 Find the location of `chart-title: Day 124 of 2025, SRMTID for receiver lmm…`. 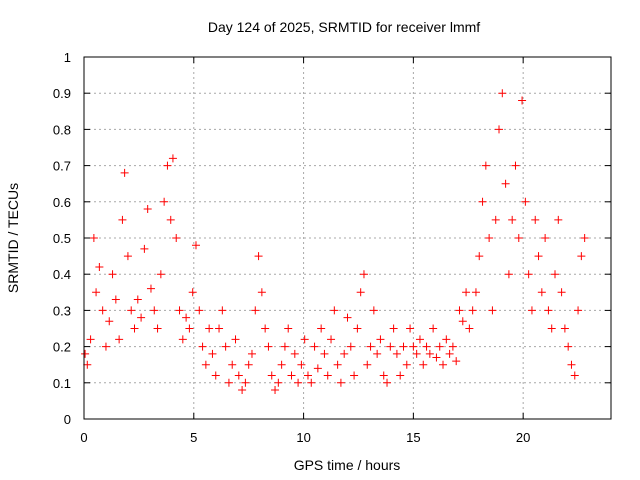

chart-title: Day 124 of 2025, SRMTID for receiver lmm… is located at coordinates (344, 27).